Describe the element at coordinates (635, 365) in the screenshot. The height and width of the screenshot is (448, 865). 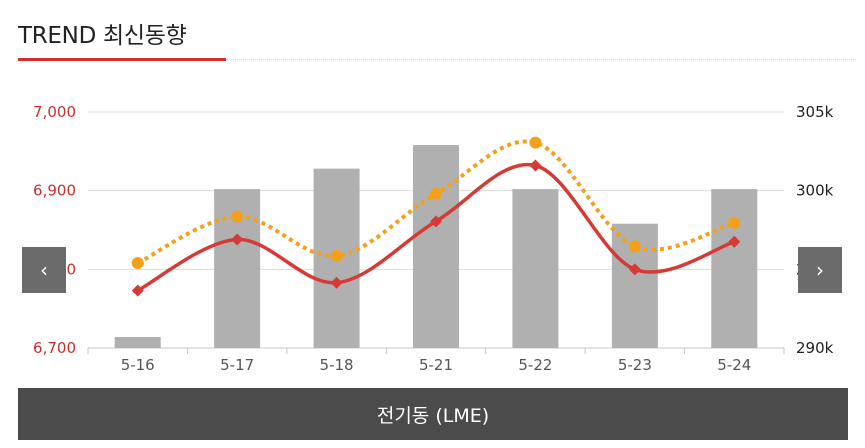
I see `x-tick-label: 5-23` at that location.